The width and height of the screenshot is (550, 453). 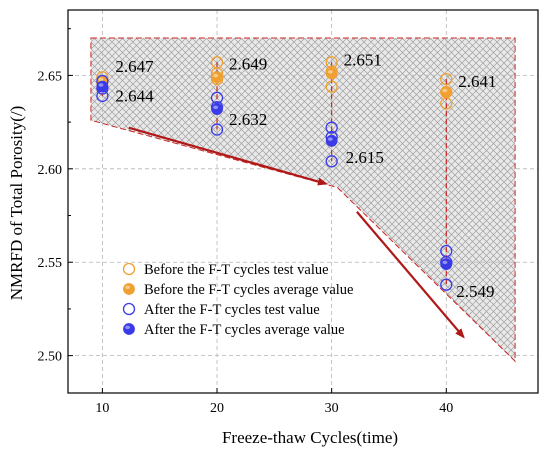 What do you see at coordinates (236, 270) in the screenshot?
I see `legend-label: Before the F-T cycles test value` at bounding box center [236, 270].